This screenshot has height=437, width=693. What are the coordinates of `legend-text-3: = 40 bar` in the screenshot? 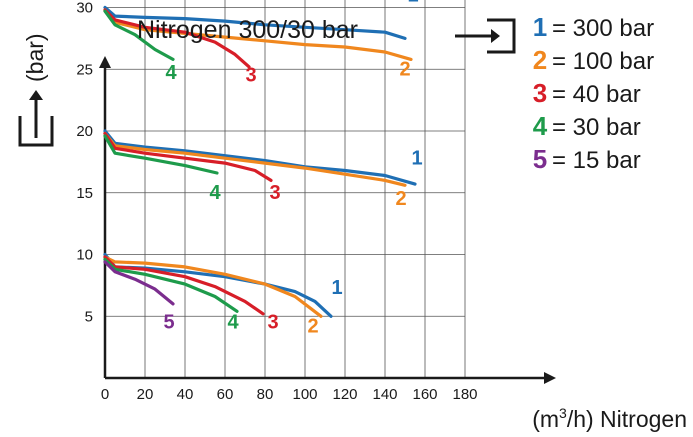 It's located at (596, 94).